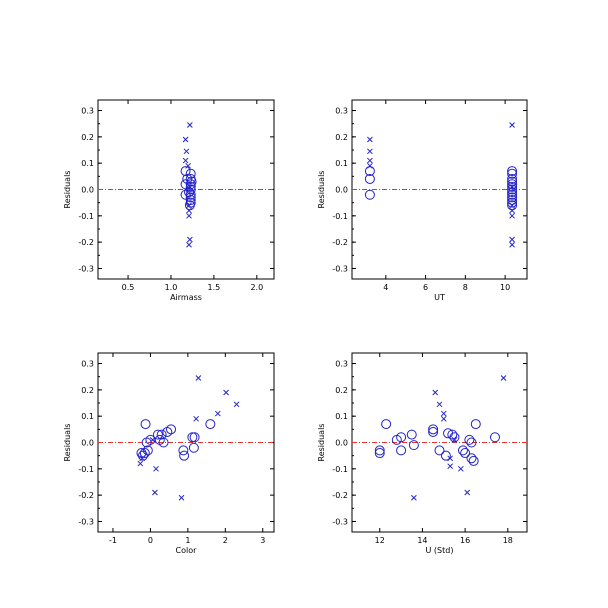  I want to click on x-tick-label: 0, so click(150, 540).